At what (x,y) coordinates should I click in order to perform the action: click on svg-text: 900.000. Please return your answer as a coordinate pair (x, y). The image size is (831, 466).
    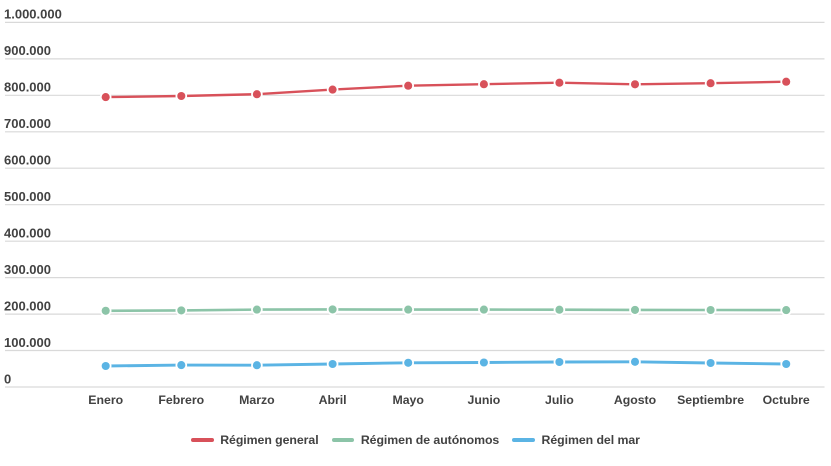
    Looking at the image, I should click on (27, 50).